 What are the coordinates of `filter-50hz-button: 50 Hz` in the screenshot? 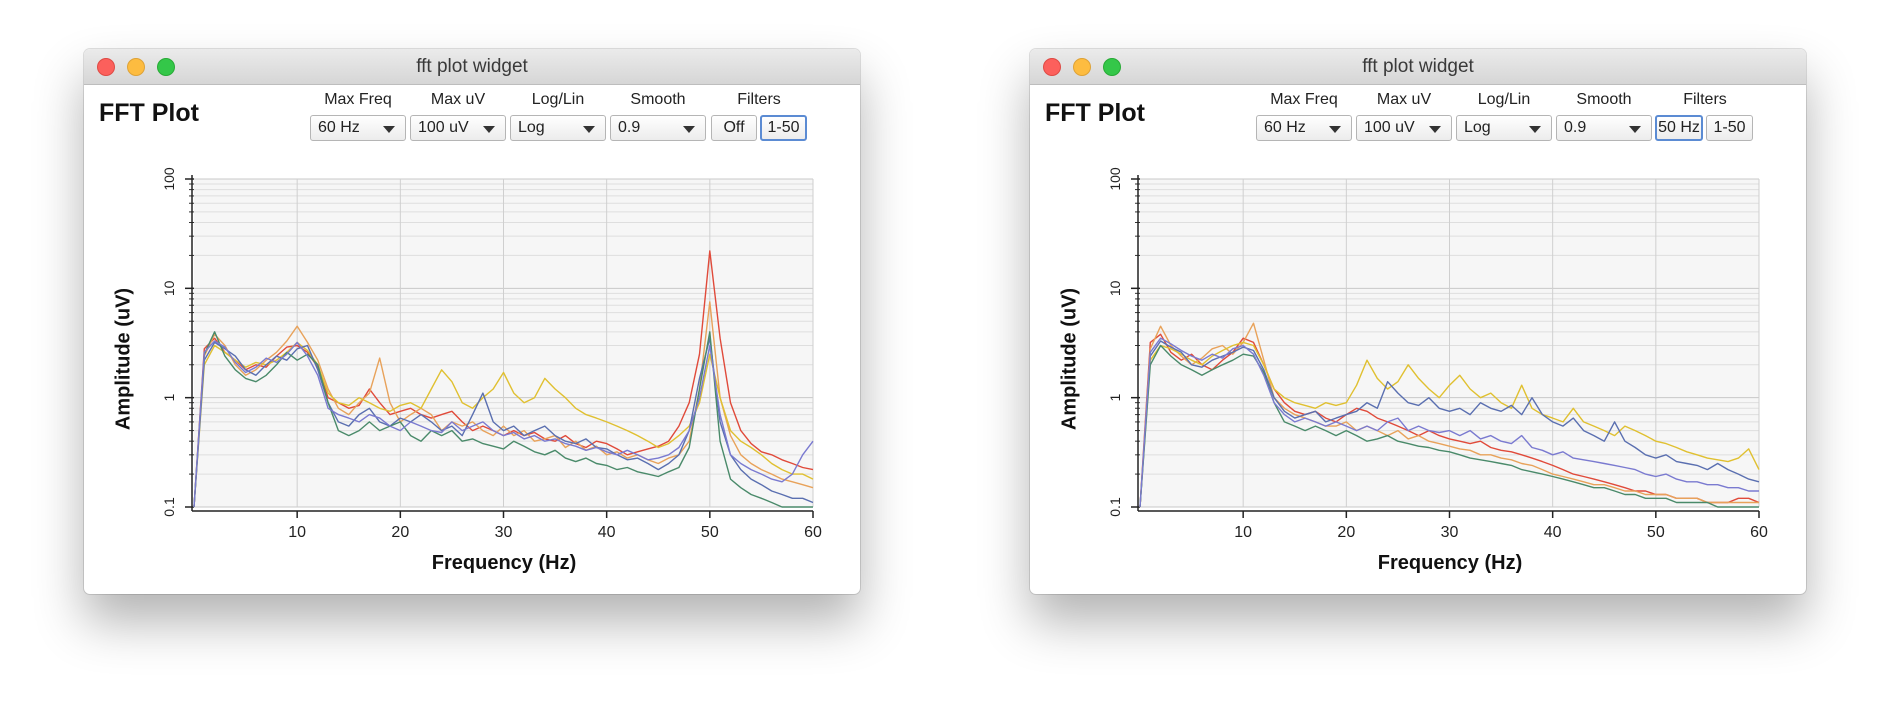 It's located at (1679, 128).